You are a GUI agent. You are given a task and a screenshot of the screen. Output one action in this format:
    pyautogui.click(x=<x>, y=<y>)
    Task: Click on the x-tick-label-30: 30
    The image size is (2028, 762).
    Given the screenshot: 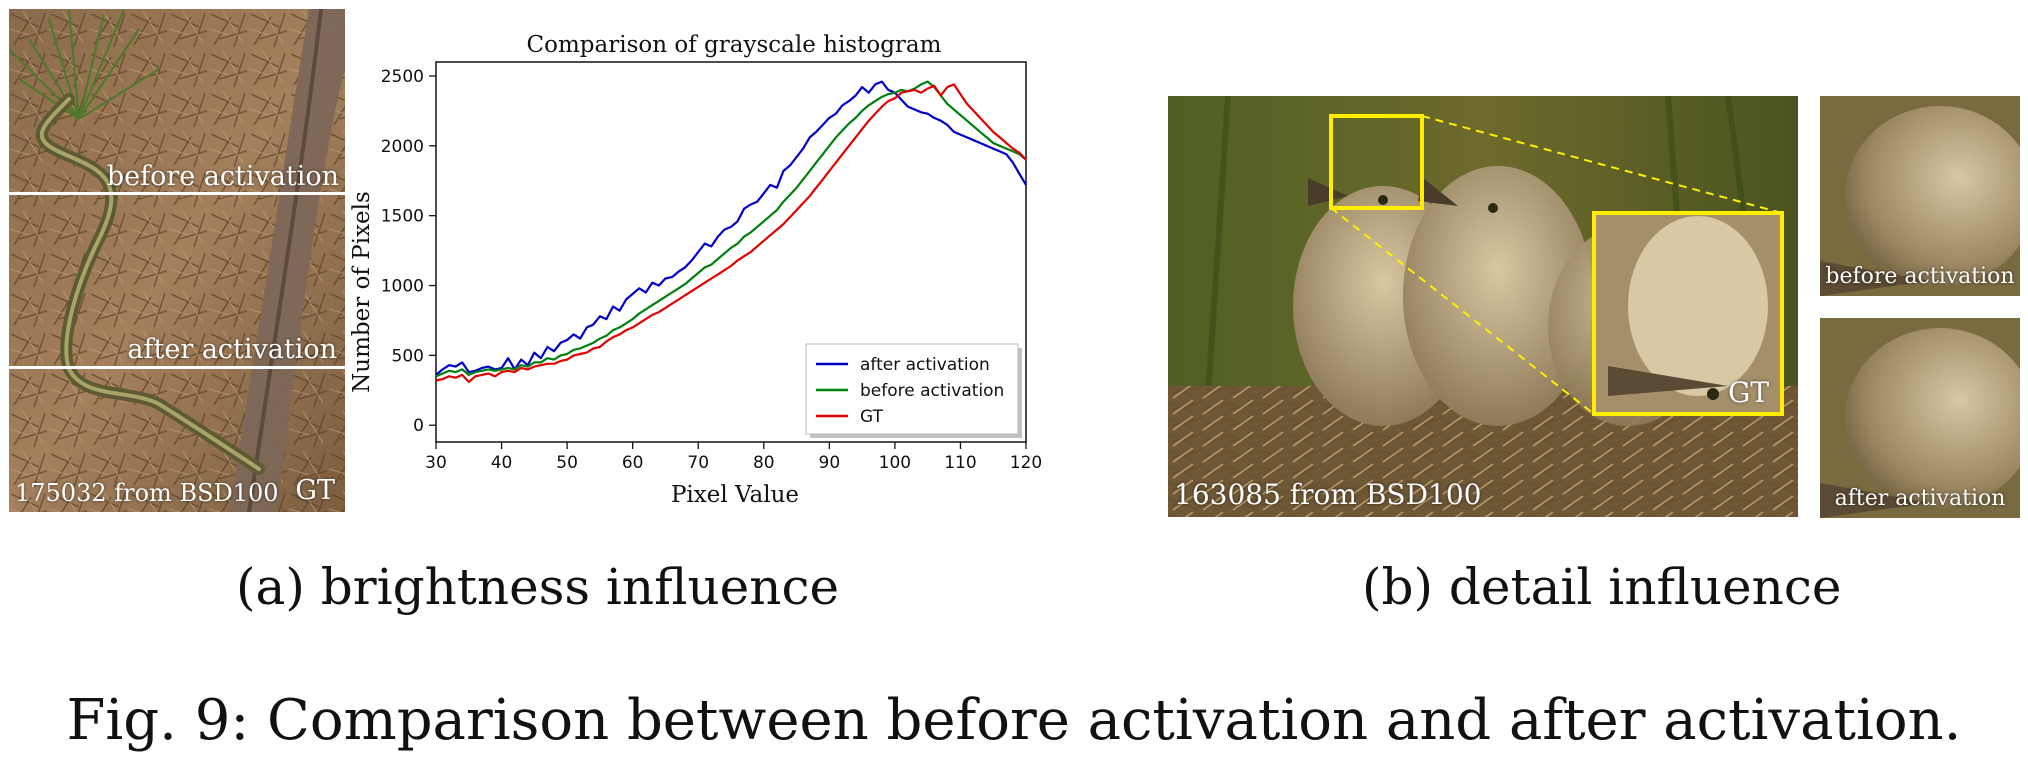 What is the action you would take?
    pyautogui.click(x=436, y=463)
    